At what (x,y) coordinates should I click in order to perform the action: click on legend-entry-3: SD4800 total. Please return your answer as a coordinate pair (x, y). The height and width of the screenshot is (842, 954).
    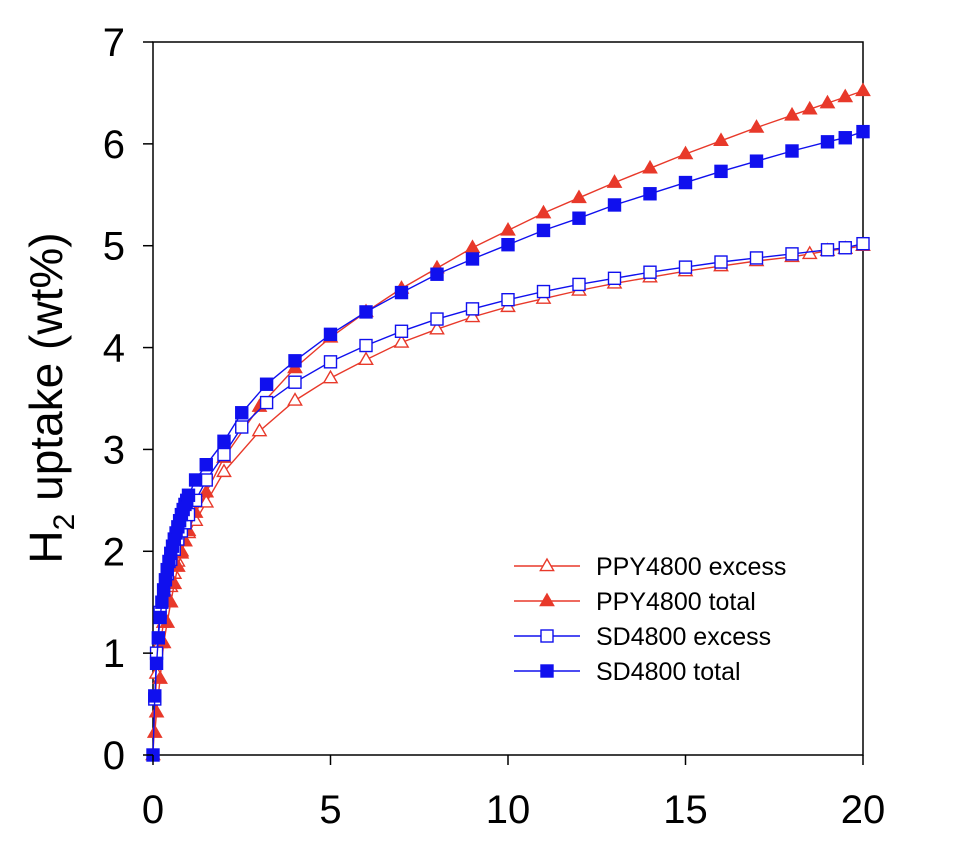
    Looking at the image, I should click on (627, 672).